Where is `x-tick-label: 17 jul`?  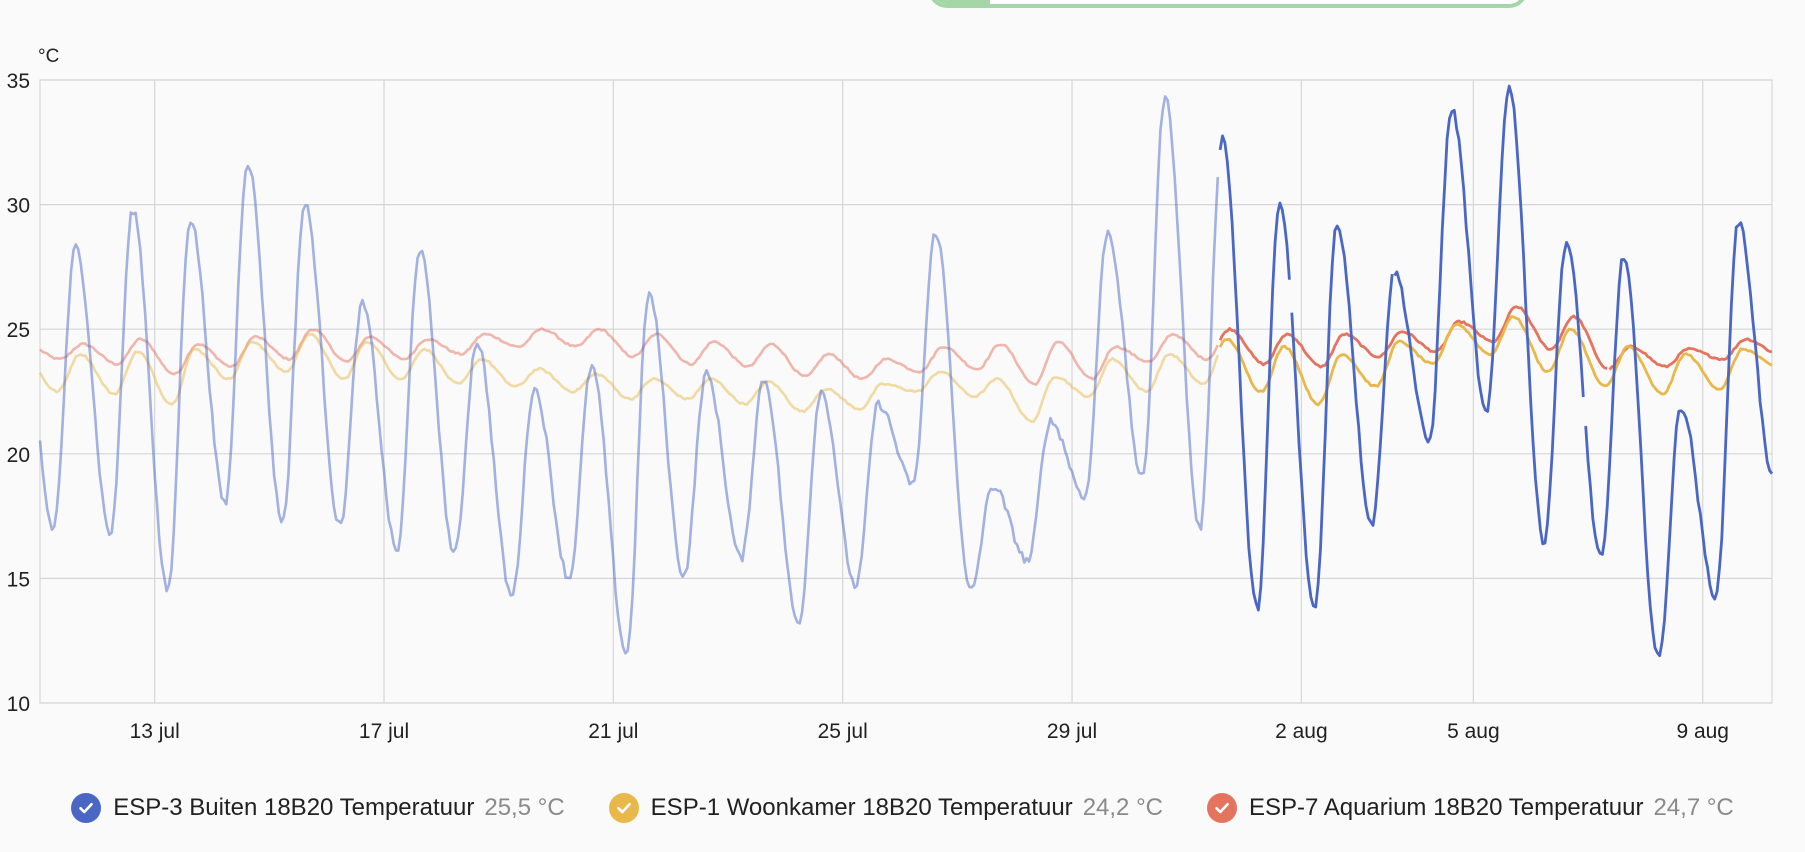
x-tick-label: 17 jul is located at coordinates (384, 731).